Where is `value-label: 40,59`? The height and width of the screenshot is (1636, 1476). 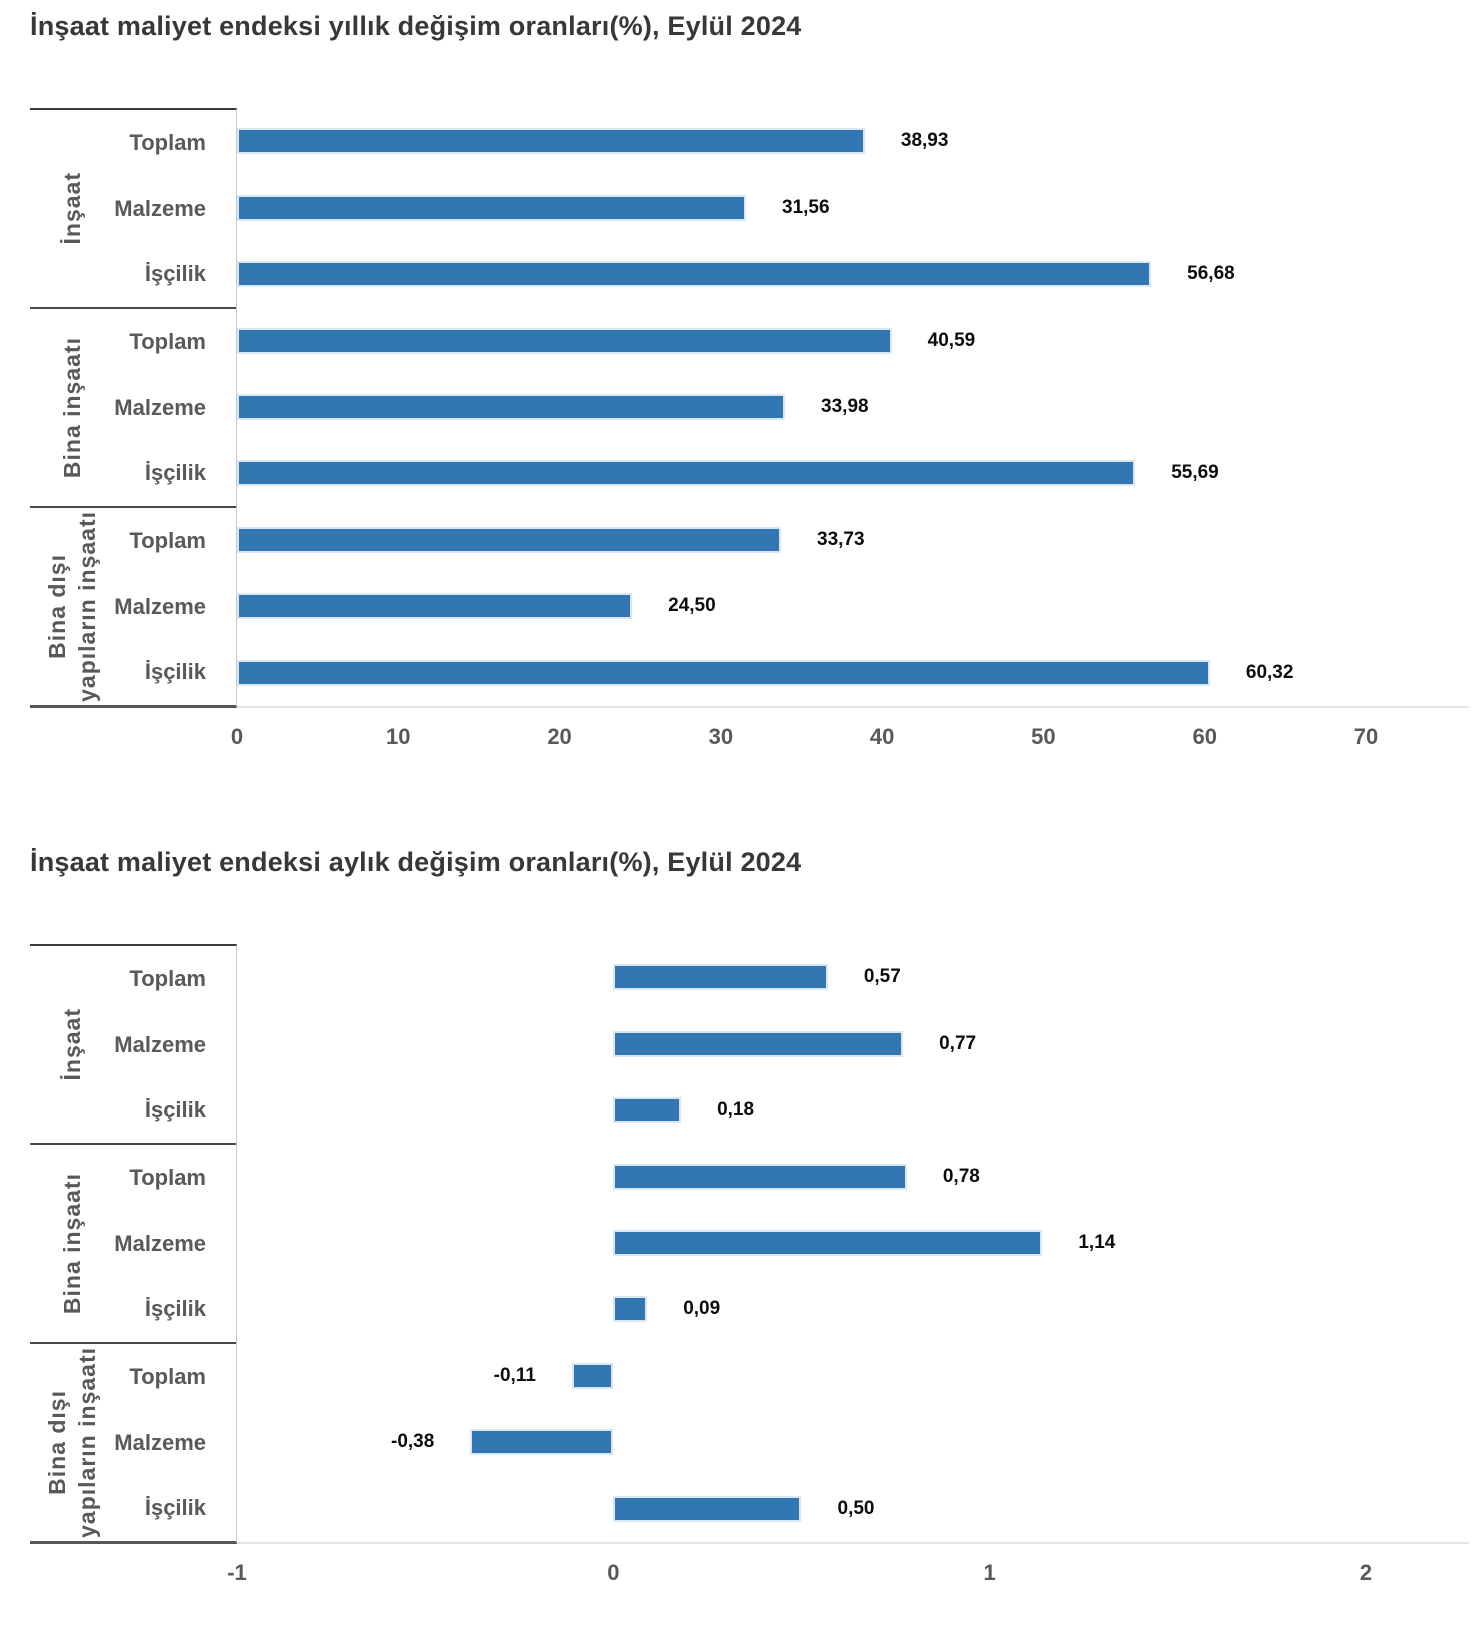
value-label: 40,59 is located at coordinates (951, 340).